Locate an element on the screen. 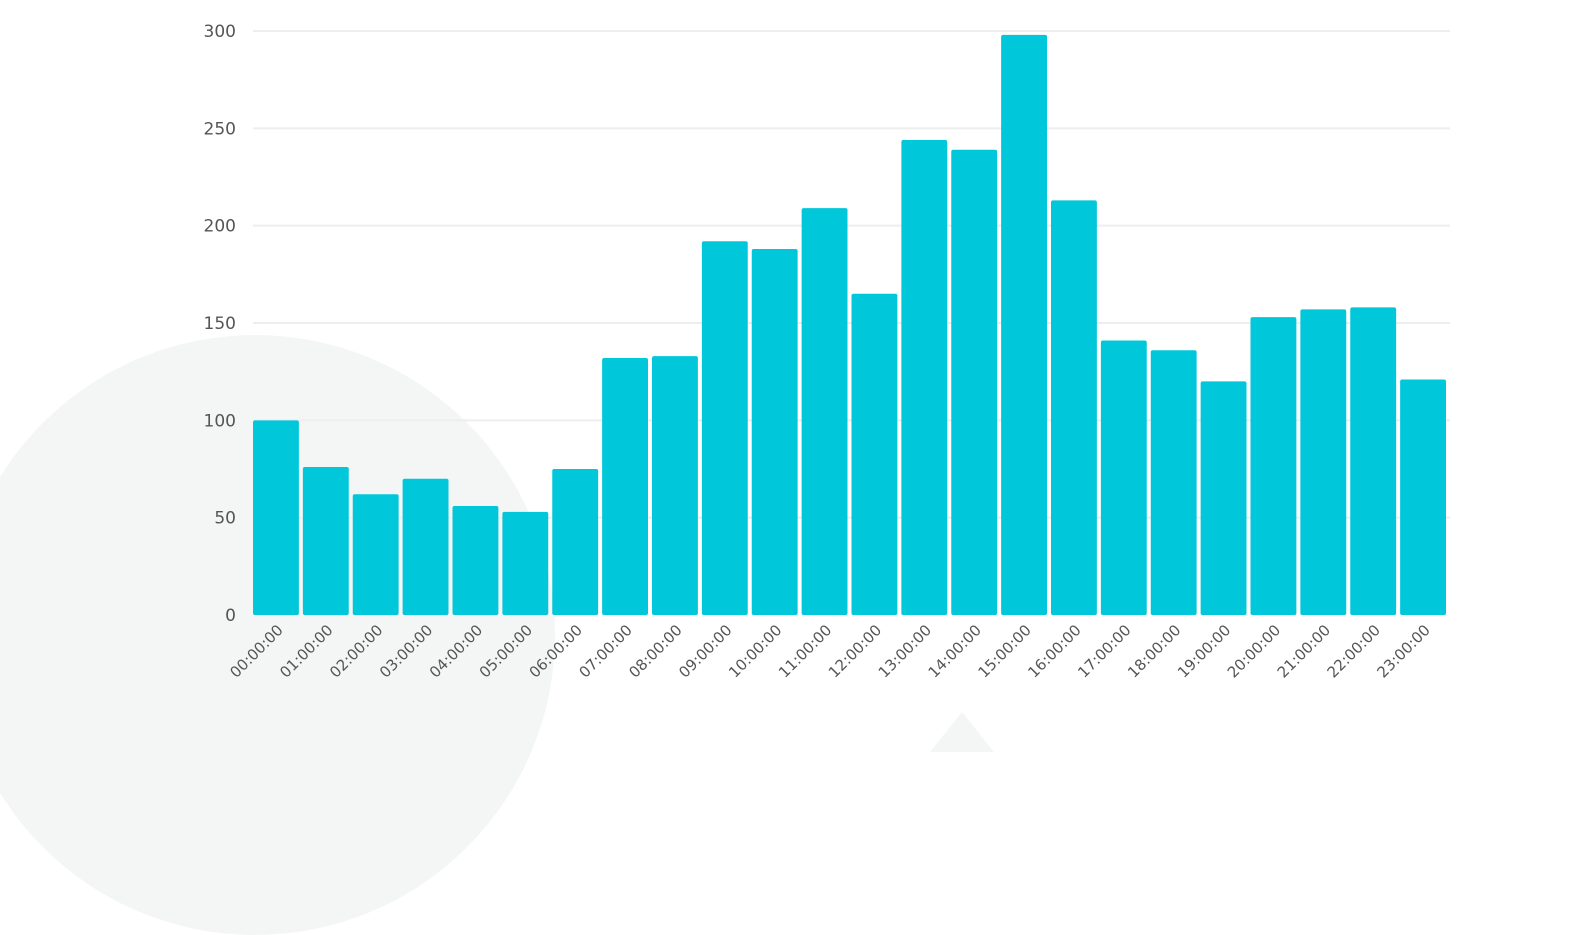  y-tick-label: 50 is located at coordinates (225, 519).